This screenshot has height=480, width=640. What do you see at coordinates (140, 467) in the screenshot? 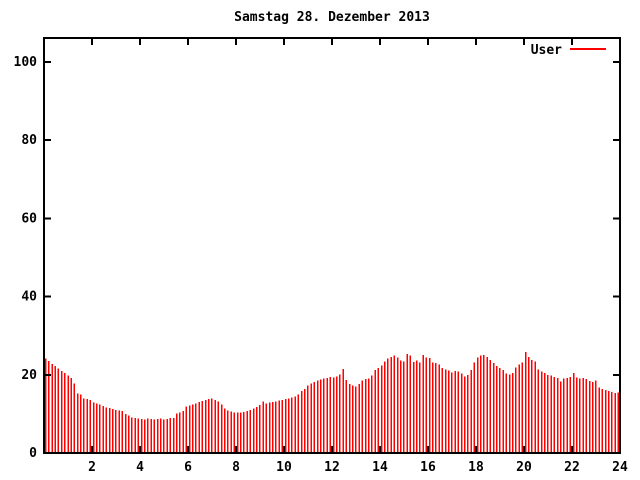
I see `x-tick-label: 4` at bounding box center [140, 467].